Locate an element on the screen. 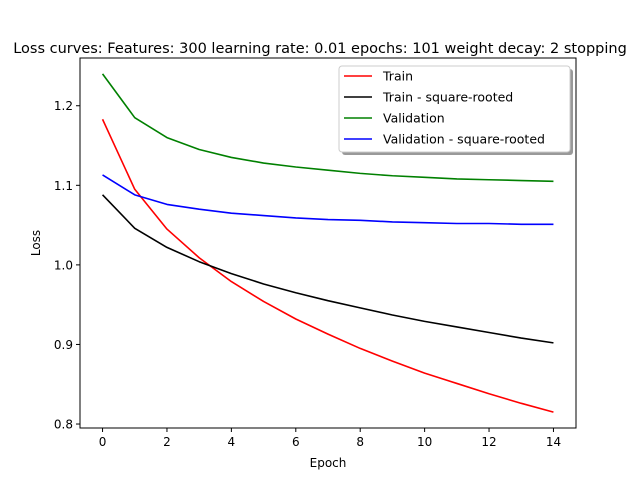  legend-box is located at coordinates (454, 109).